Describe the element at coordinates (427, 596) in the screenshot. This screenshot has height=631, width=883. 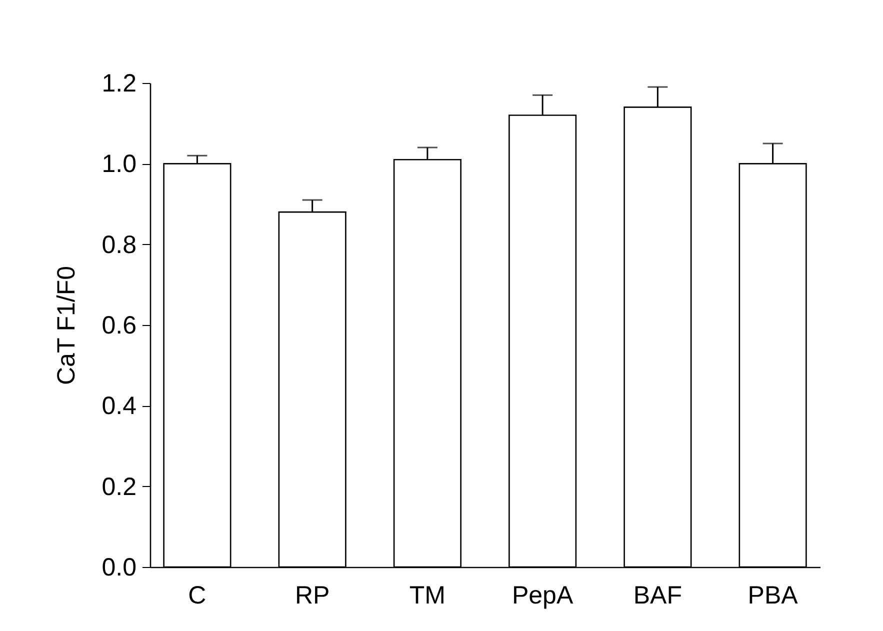
I see `x-tick-label: TM` at that location.